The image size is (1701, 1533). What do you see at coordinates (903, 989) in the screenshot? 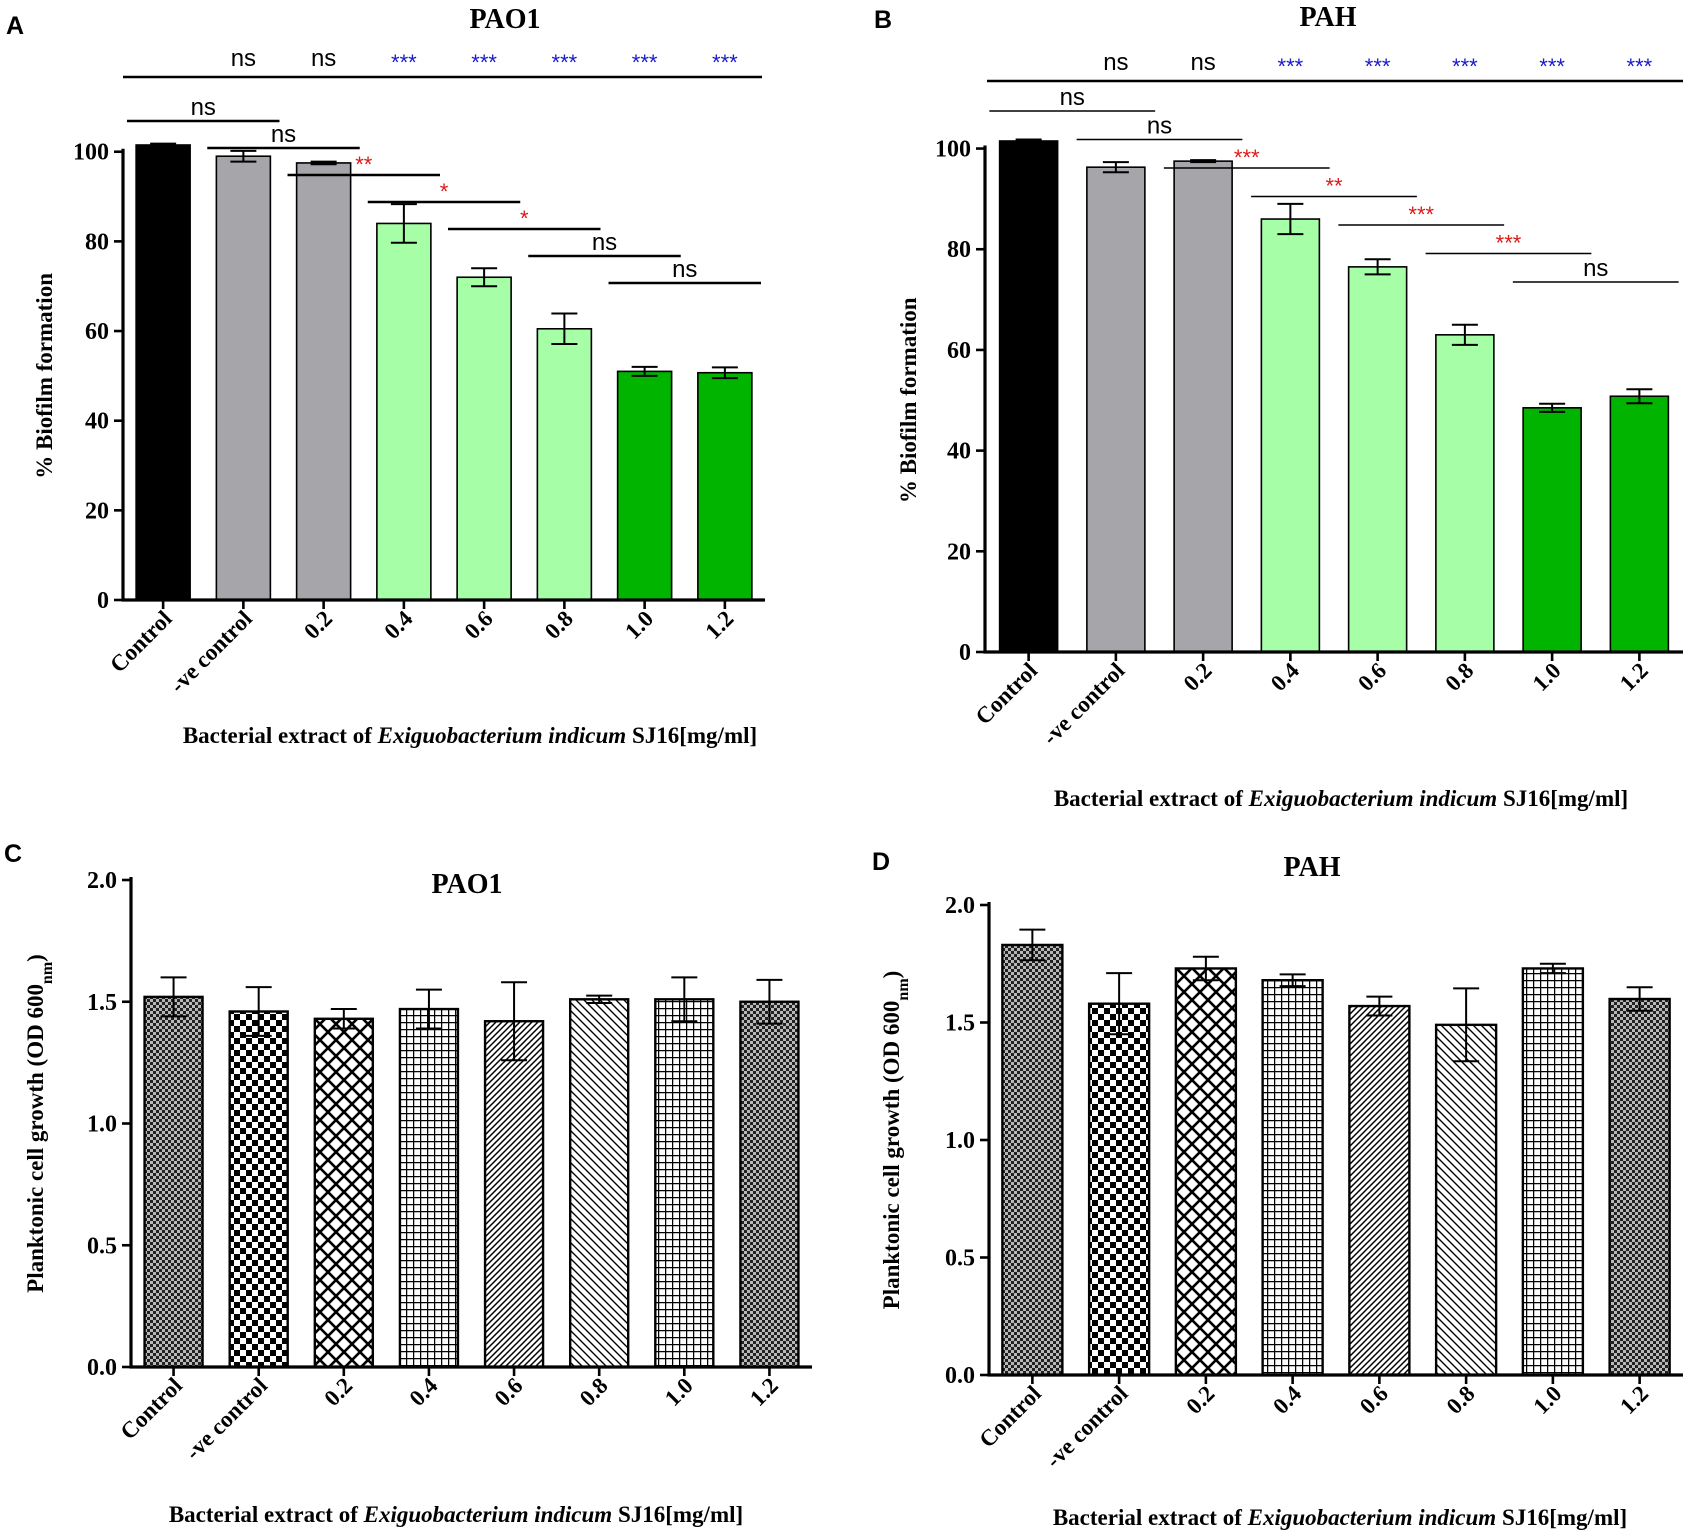
I see `y-axis-label-subscript: nm` at bounding box center [903, 989].